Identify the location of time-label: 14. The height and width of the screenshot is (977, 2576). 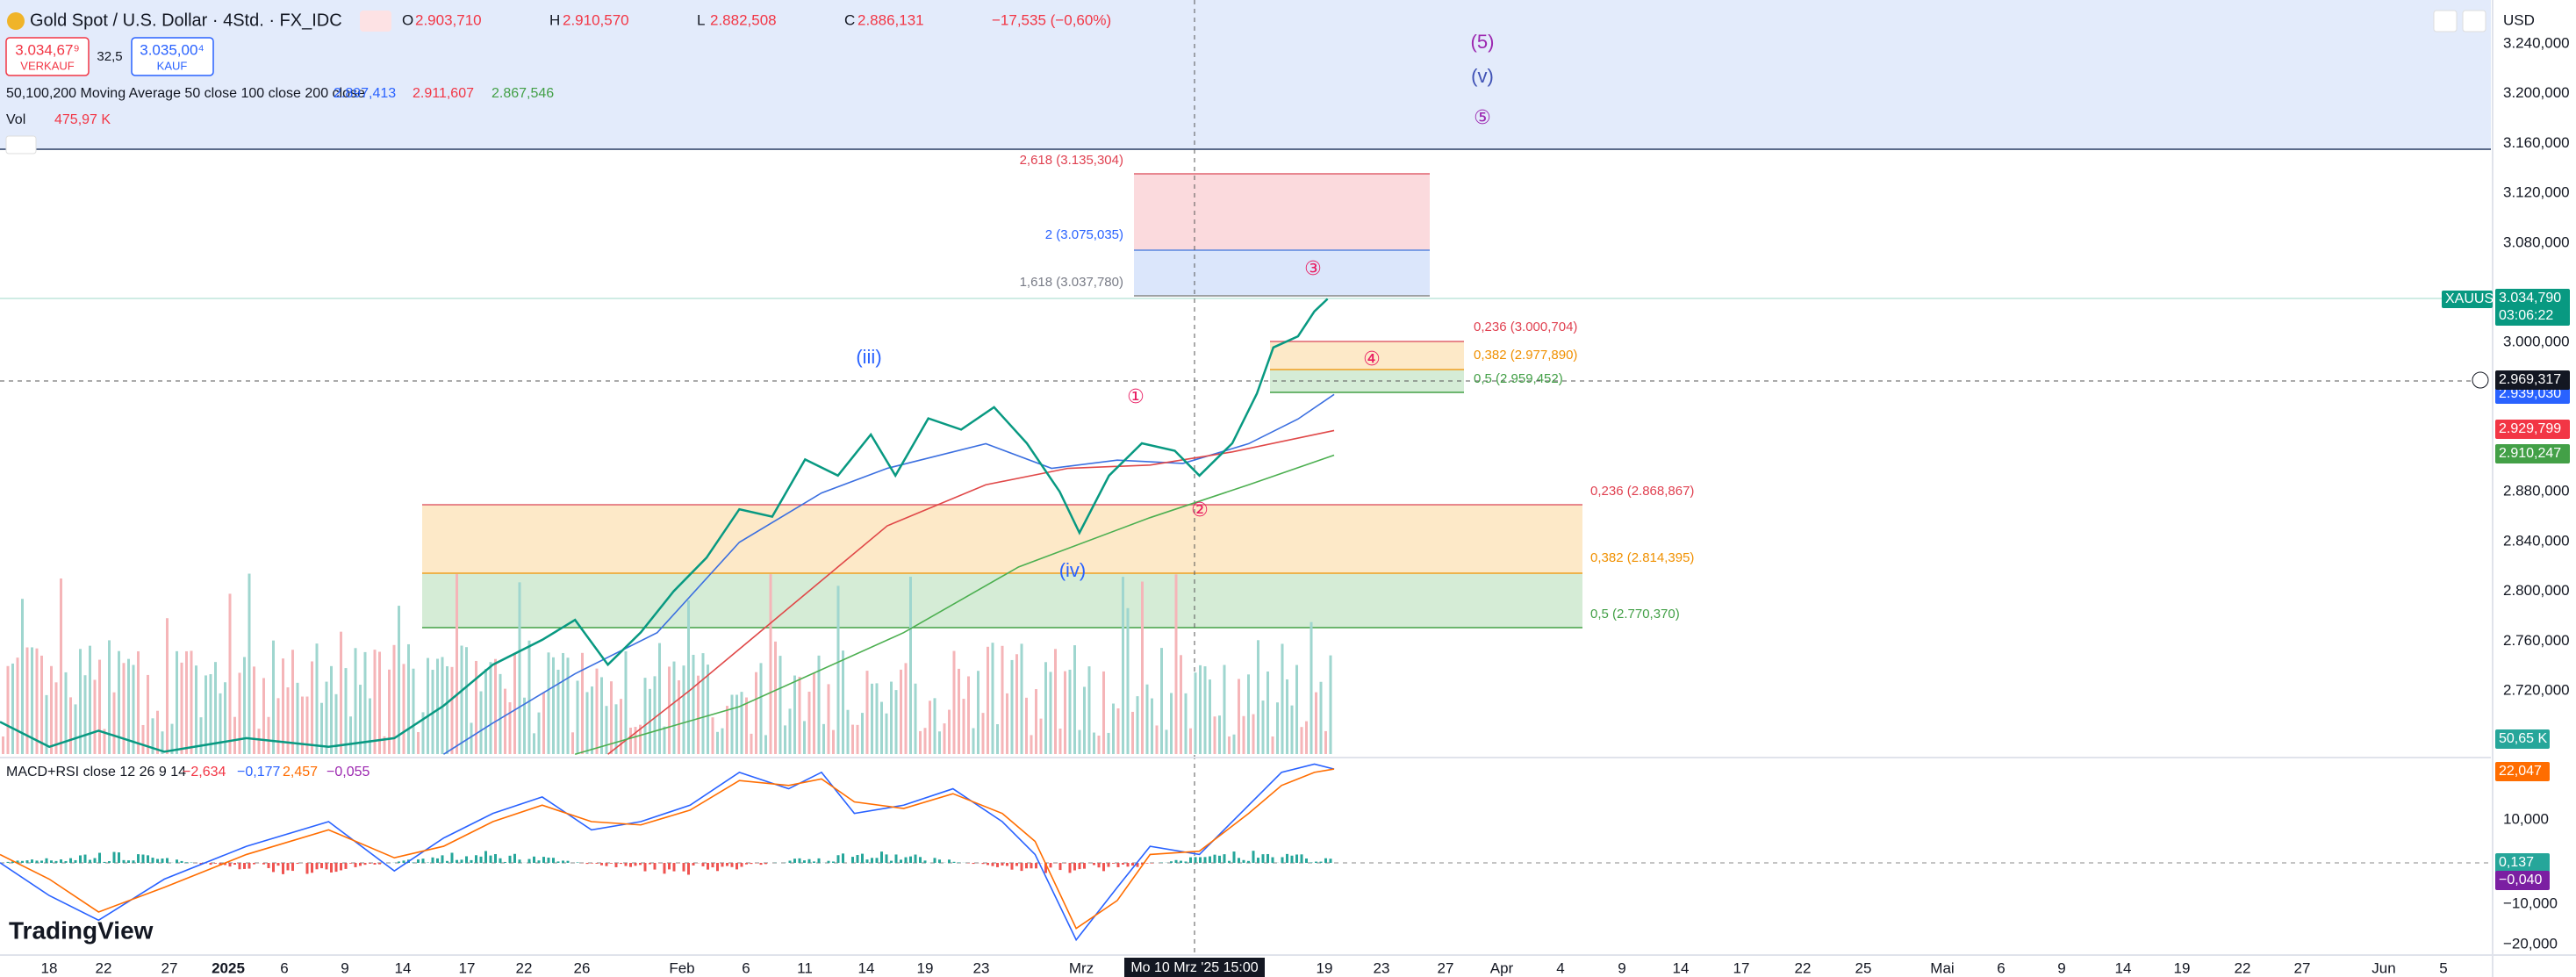
(866, 967).